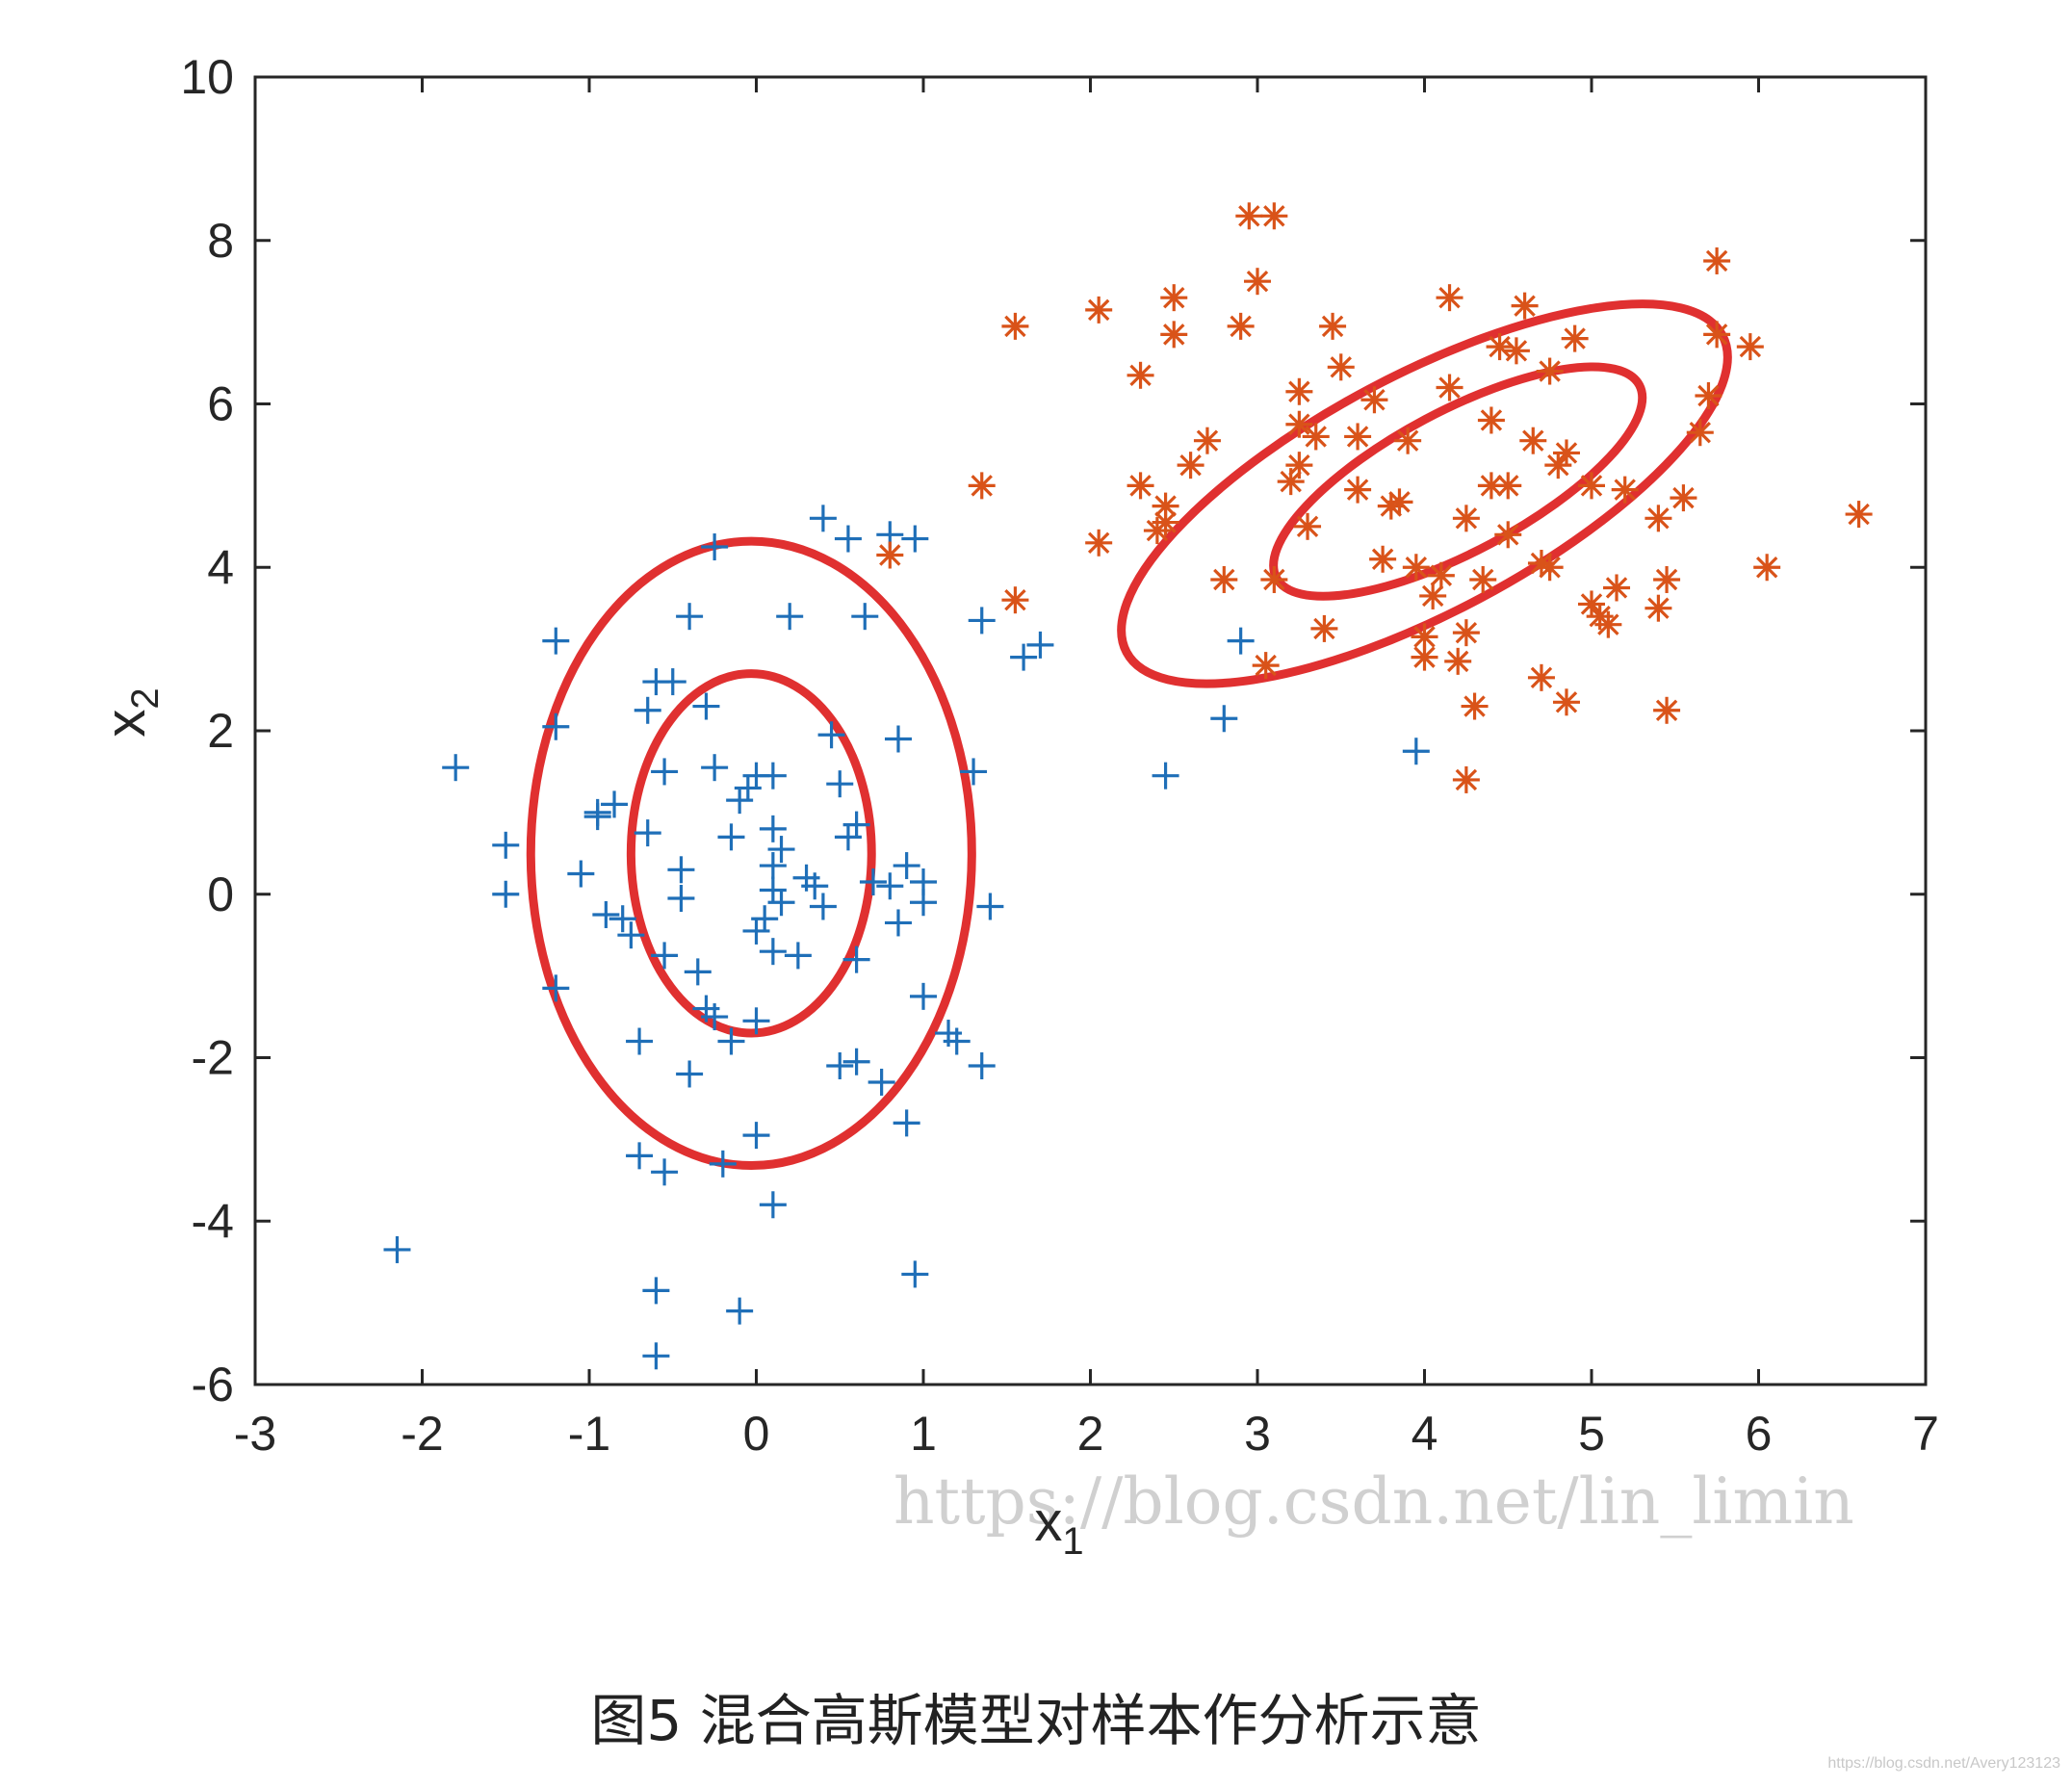 The width and height of the screenshot is (2072, 1787). Describe the element at coordinates (756, 1434) in the screenshot. I see `x-tick-label: 0` at that location.